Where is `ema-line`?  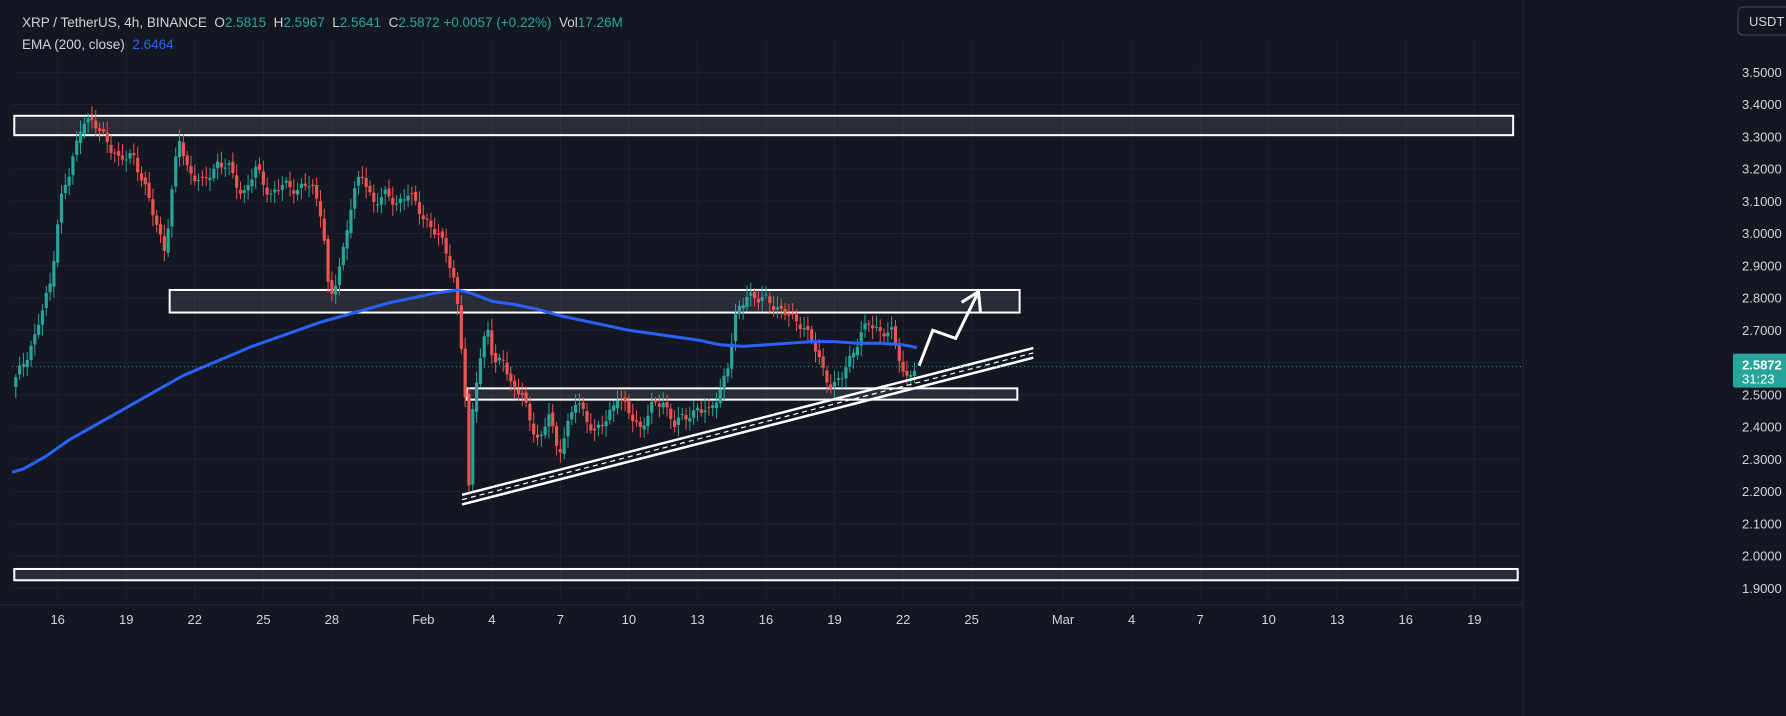
ema-line is located at coordinates (464, 381).